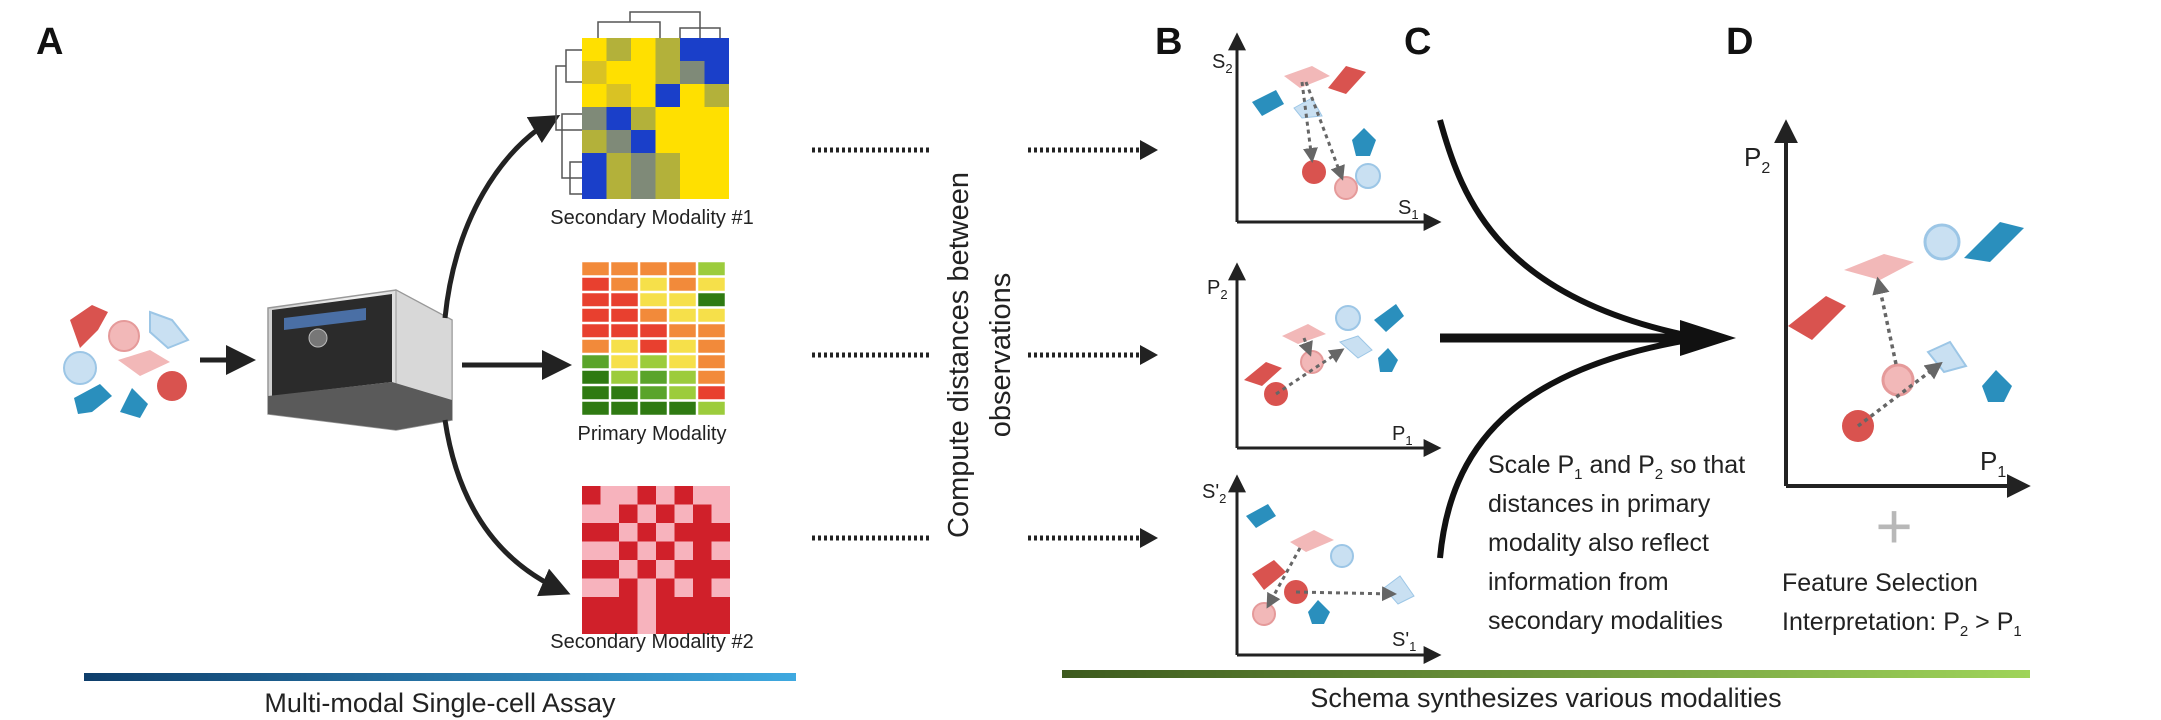  Describe the element at coordinates (144, 363) in the screenshot. I see `pink-spindle-cell-icon` at that location.